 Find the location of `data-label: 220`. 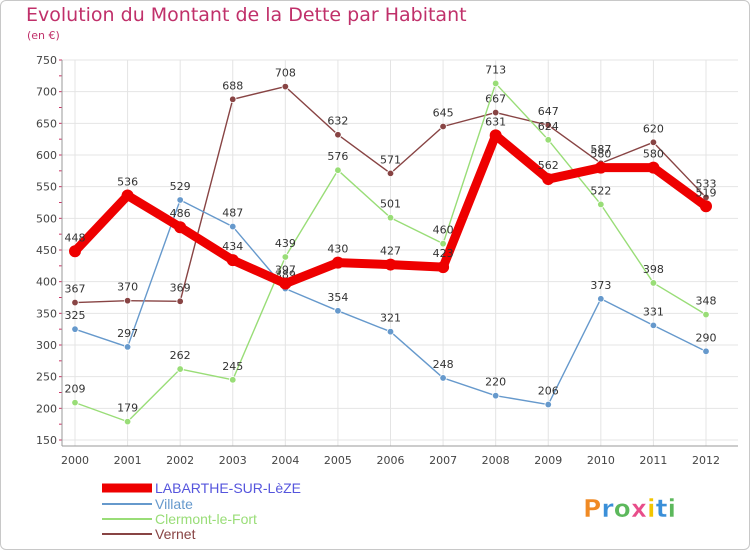

data-label: 220 is located at coordinates (495, 382).